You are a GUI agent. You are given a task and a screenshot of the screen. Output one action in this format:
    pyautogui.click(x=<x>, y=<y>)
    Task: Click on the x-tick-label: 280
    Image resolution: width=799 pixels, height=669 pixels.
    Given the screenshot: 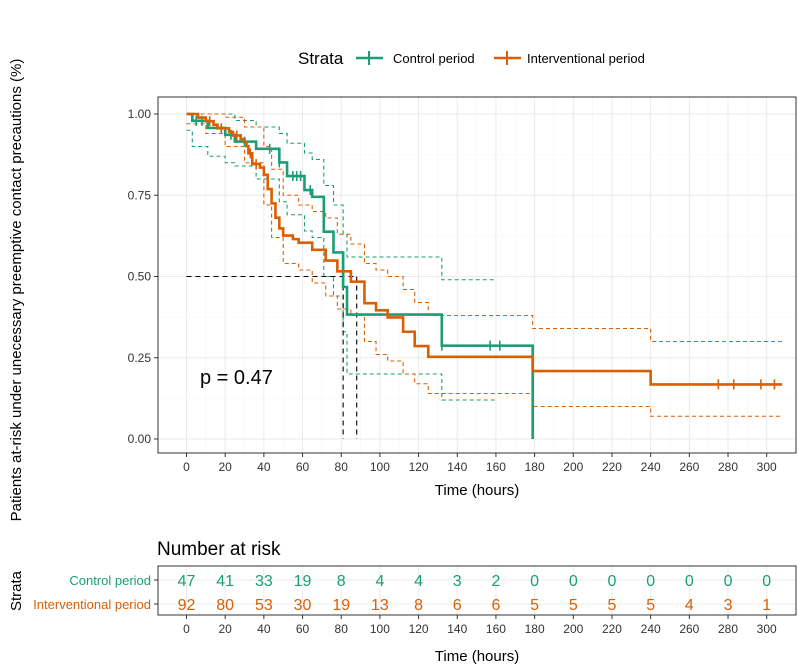 What is the action you would take?
    pyautogui.click(x=728, y=467)
    